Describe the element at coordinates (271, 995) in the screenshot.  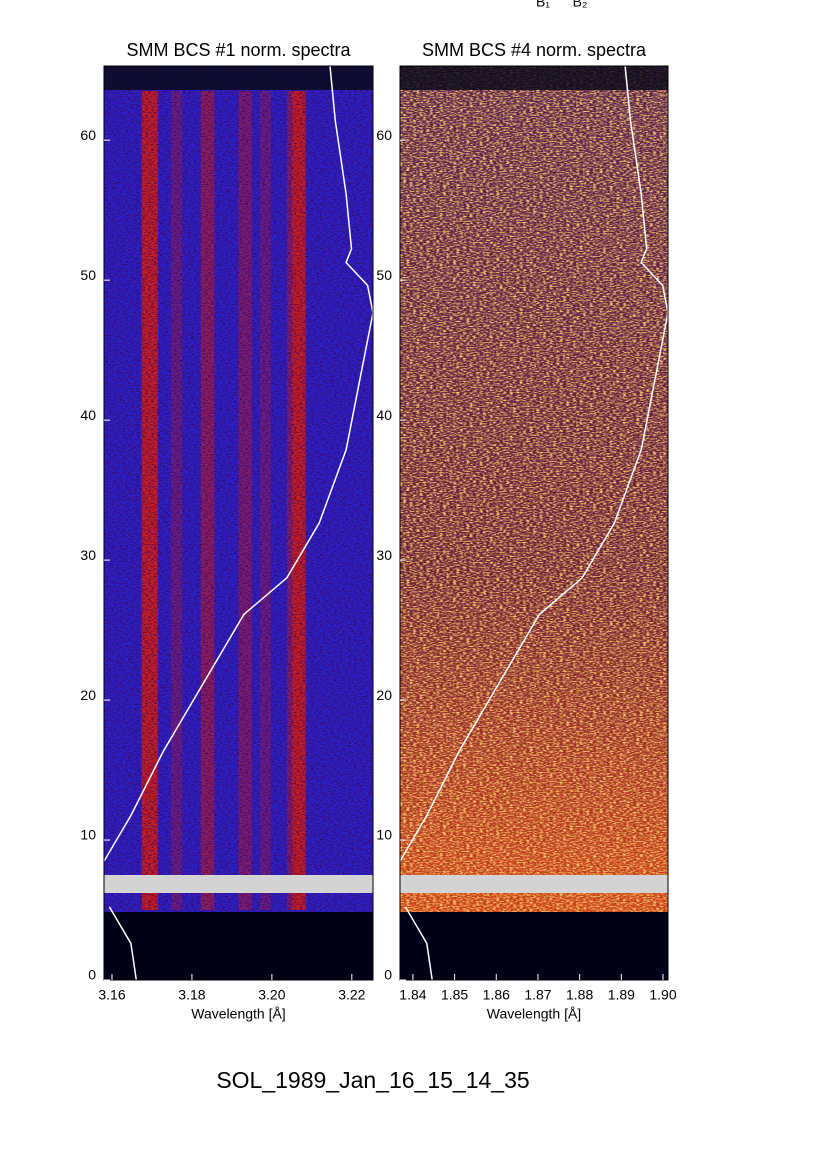
I see `x-tick-label: 3.20` at that location.